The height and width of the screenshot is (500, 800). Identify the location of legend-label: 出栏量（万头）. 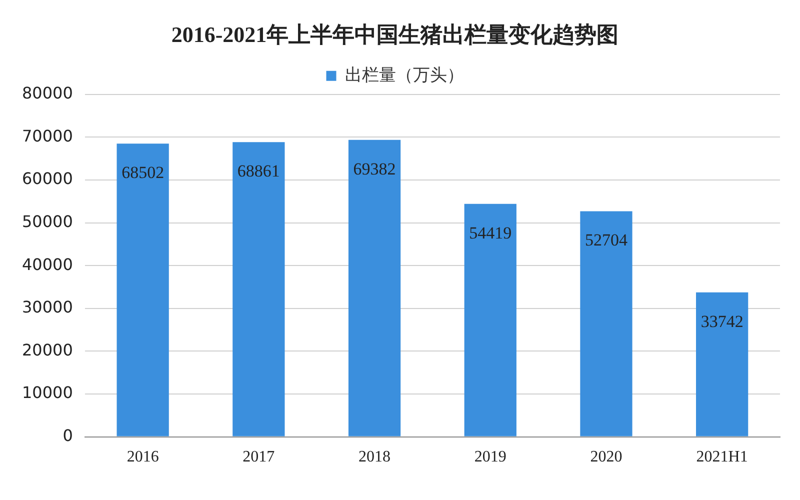
(404, 75).